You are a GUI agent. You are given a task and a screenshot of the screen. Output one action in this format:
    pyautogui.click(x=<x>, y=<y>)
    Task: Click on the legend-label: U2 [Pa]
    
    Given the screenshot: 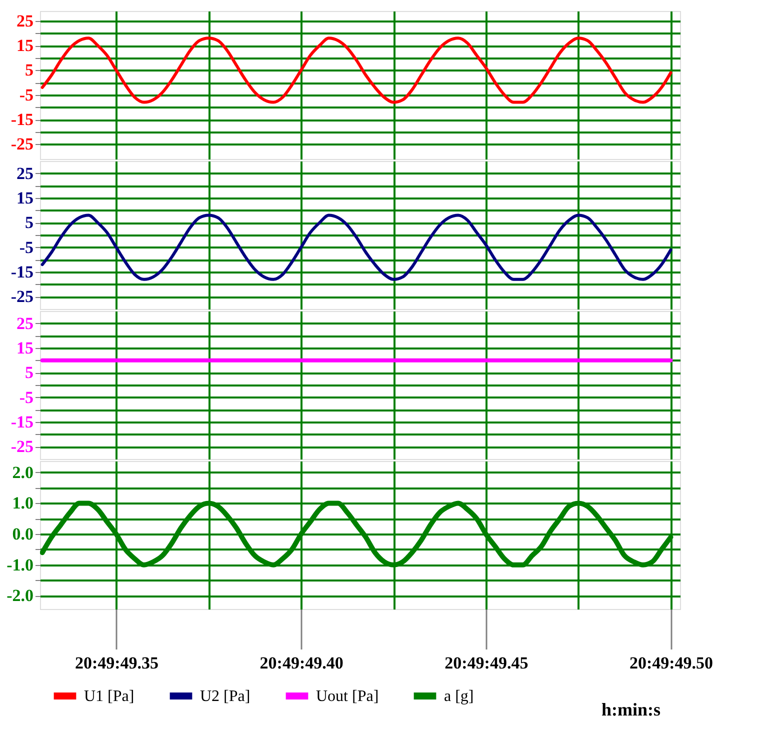 What is the action you would take?
    pyautogui.click(x=225, y=696)
    